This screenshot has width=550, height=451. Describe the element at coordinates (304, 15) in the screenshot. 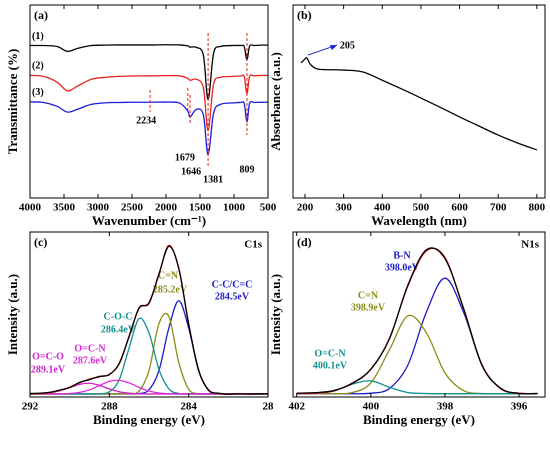

I see `panel-letter: (b)` at that location.